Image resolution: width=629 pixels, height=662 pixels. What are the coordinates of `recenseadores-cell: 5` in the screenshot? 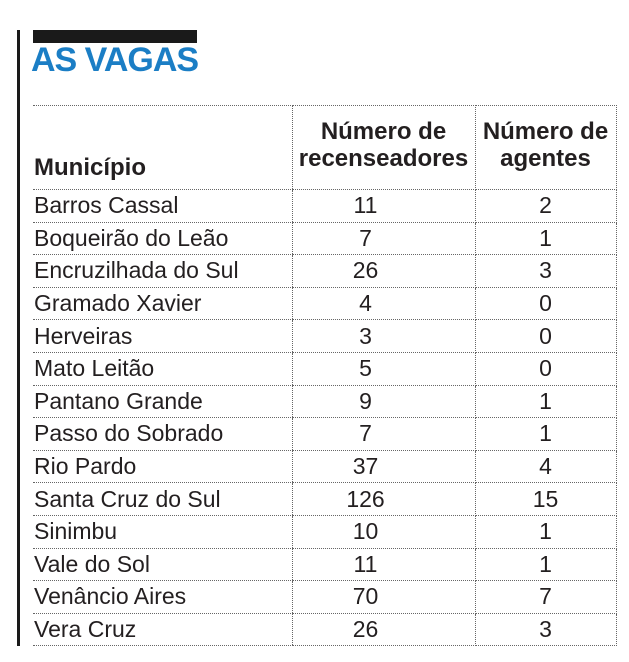 It's located at (383, 369).